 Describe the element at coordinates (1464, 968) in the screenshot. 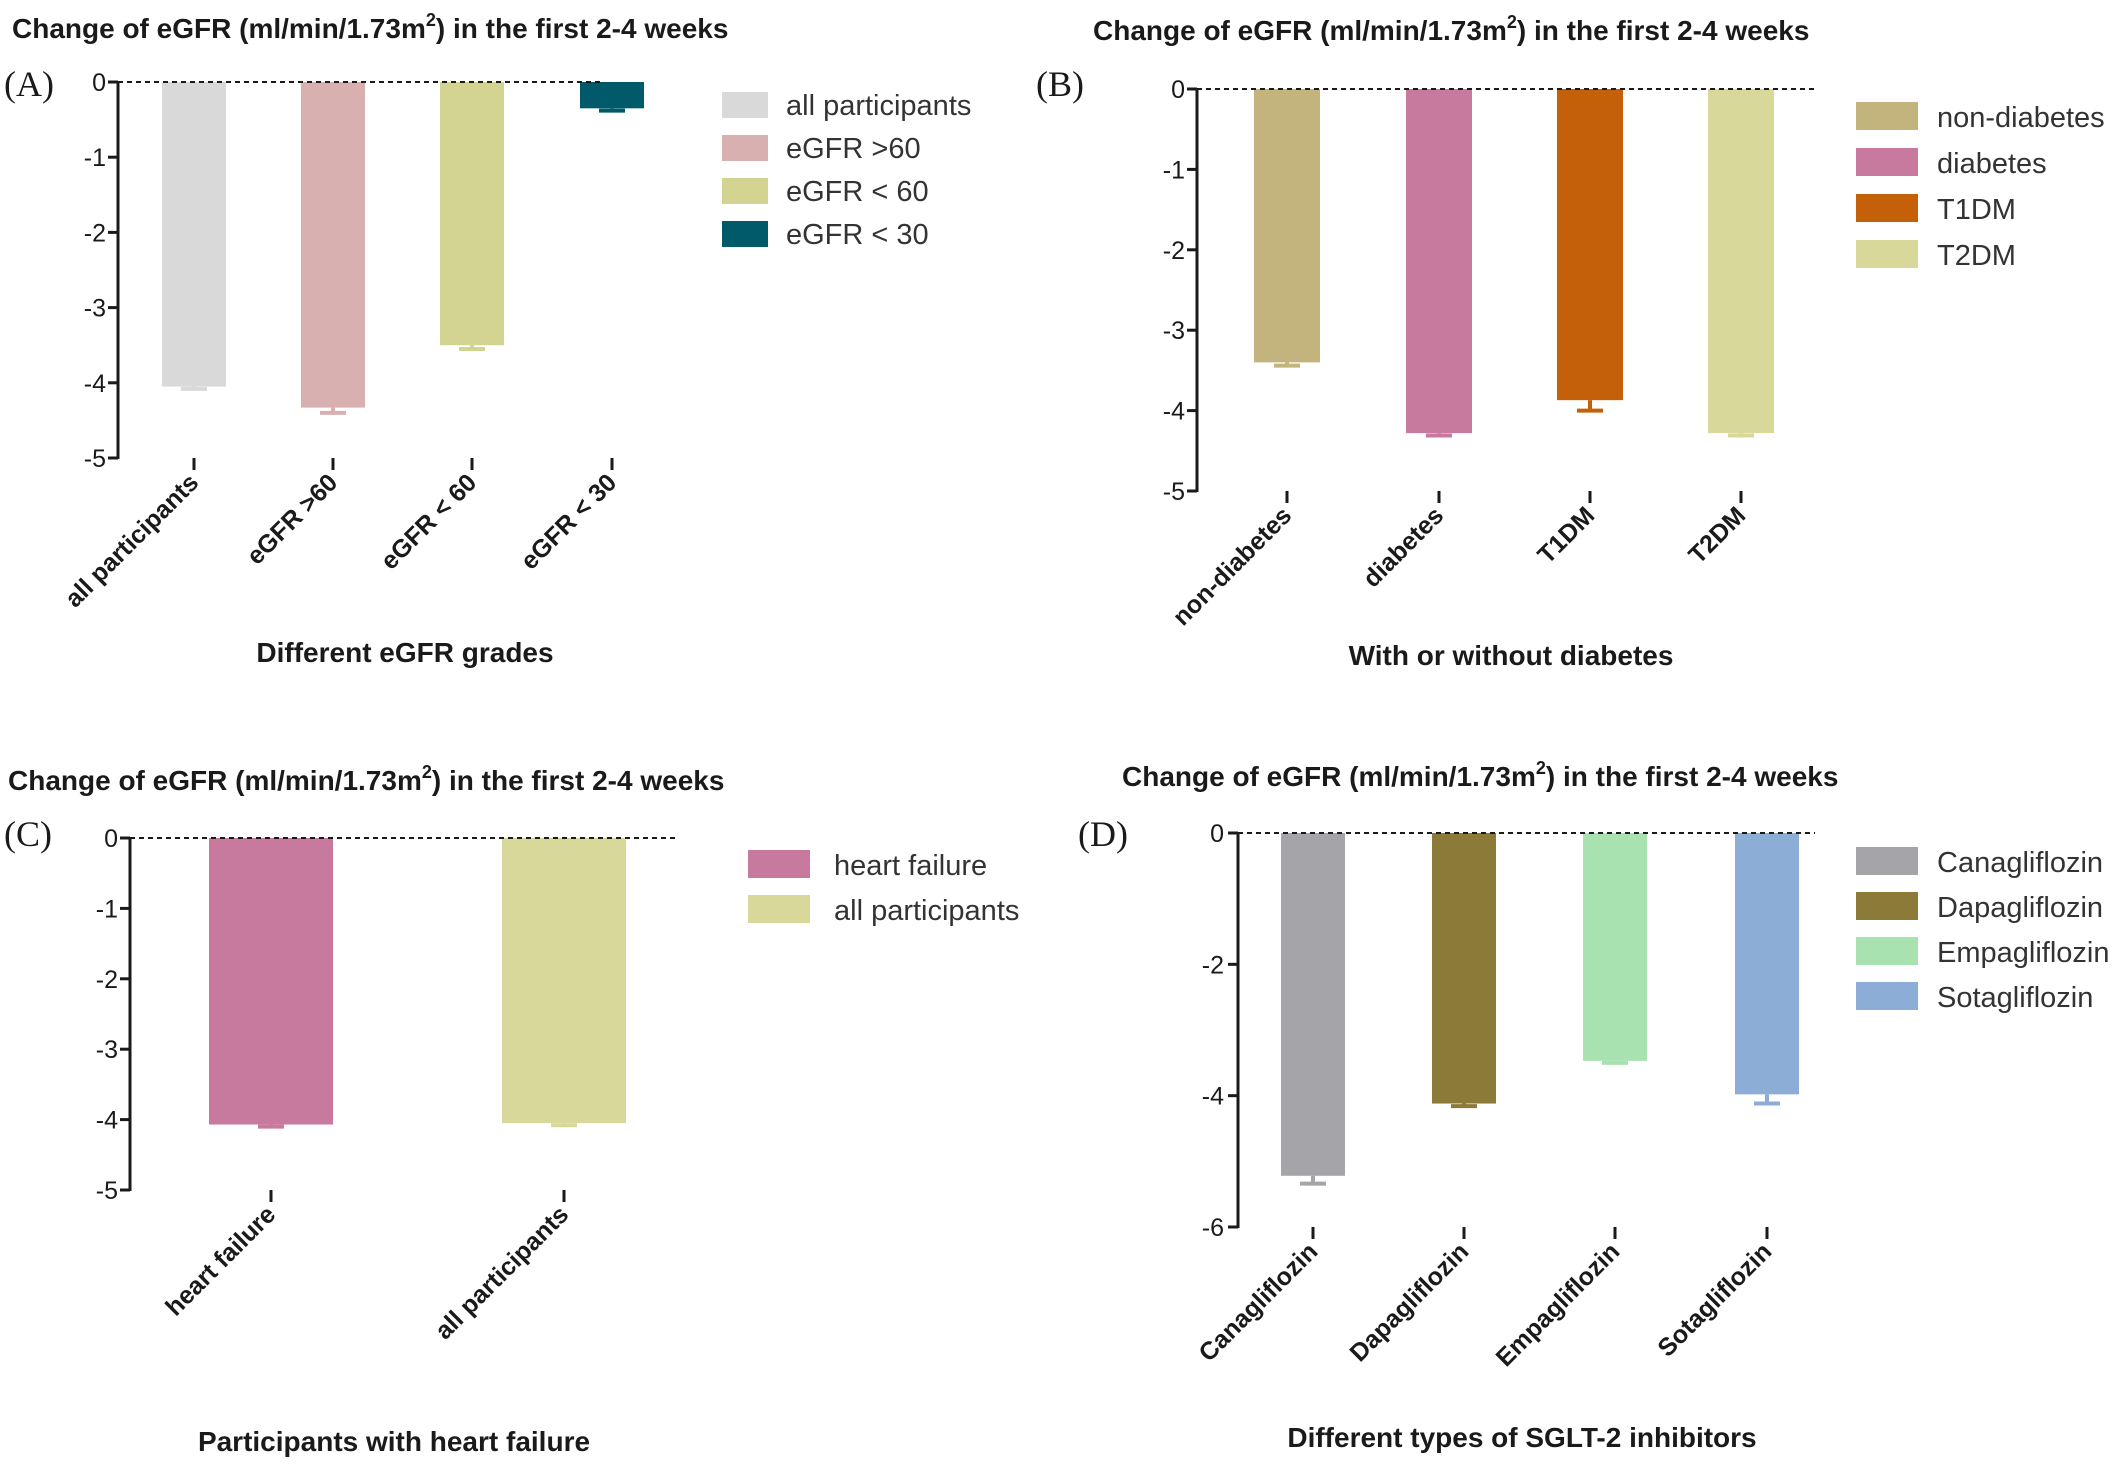

I see `bar-dapagliflozin` at that location.